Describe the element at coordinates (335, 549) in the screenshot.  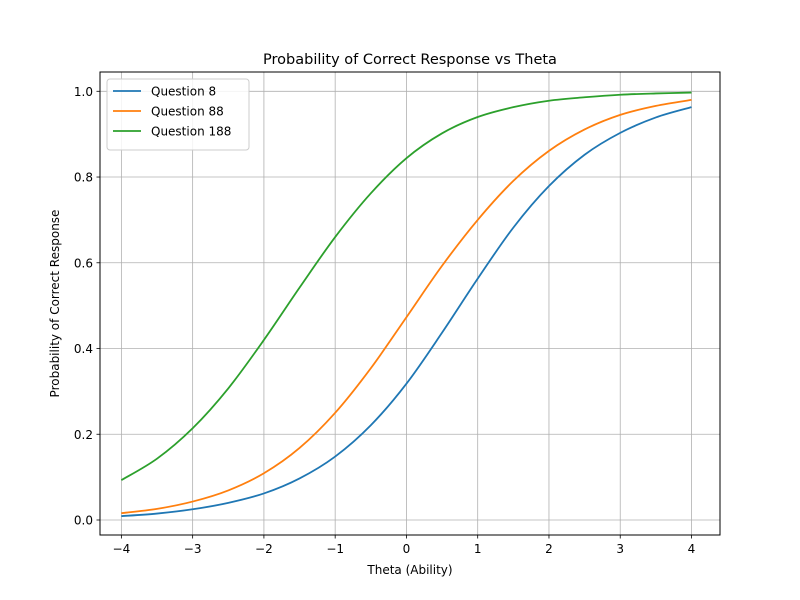
I see `x-tick-label: −1` at that location.